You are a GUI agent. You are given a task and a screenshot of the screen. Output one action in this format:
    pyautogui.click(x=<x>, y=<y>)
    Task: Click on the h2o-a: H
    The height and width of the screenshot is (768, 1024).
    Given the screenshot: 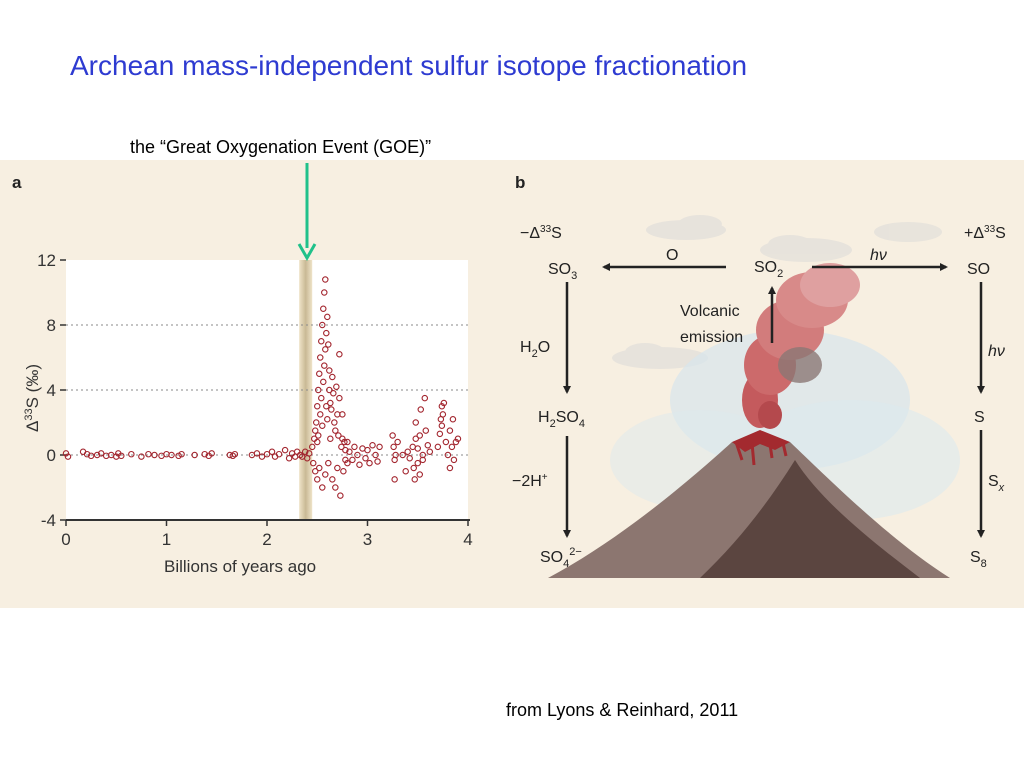 What is the action you would take?
    pyautogui.click(x=526, y=347)
    